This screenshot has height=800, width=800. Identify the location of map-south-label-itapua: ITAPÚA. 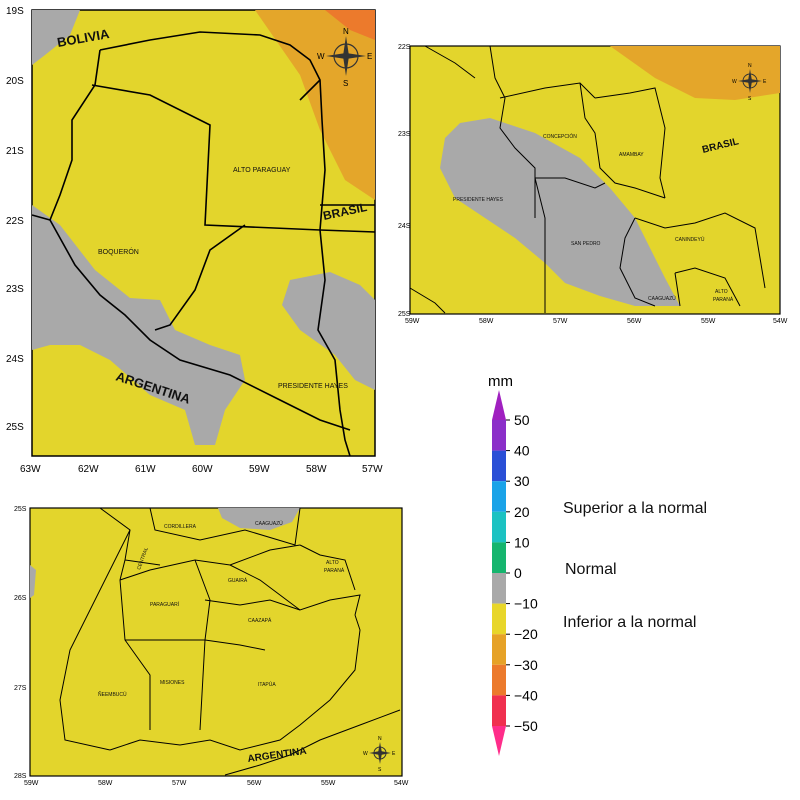
(267, 684).